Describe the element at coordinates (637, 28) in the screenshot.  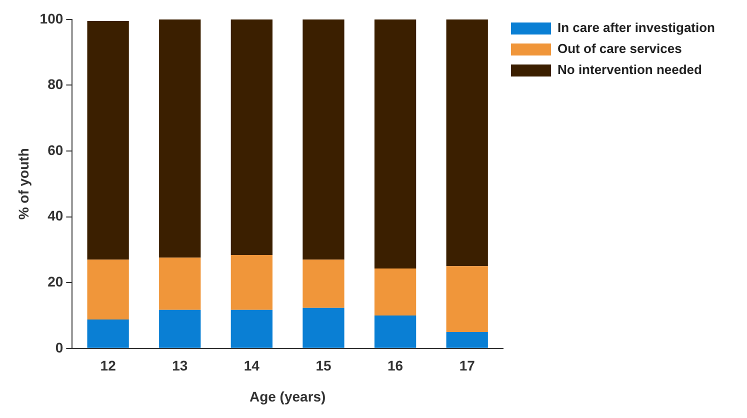
I see `legend-label: In care after investigation` at that location.